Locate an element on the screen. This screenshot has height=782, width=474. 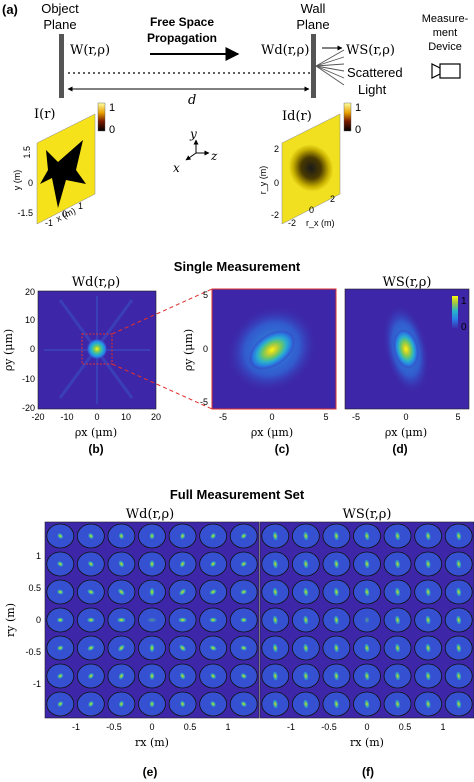
device-label-2: ment is located at coordinates (445, 33).